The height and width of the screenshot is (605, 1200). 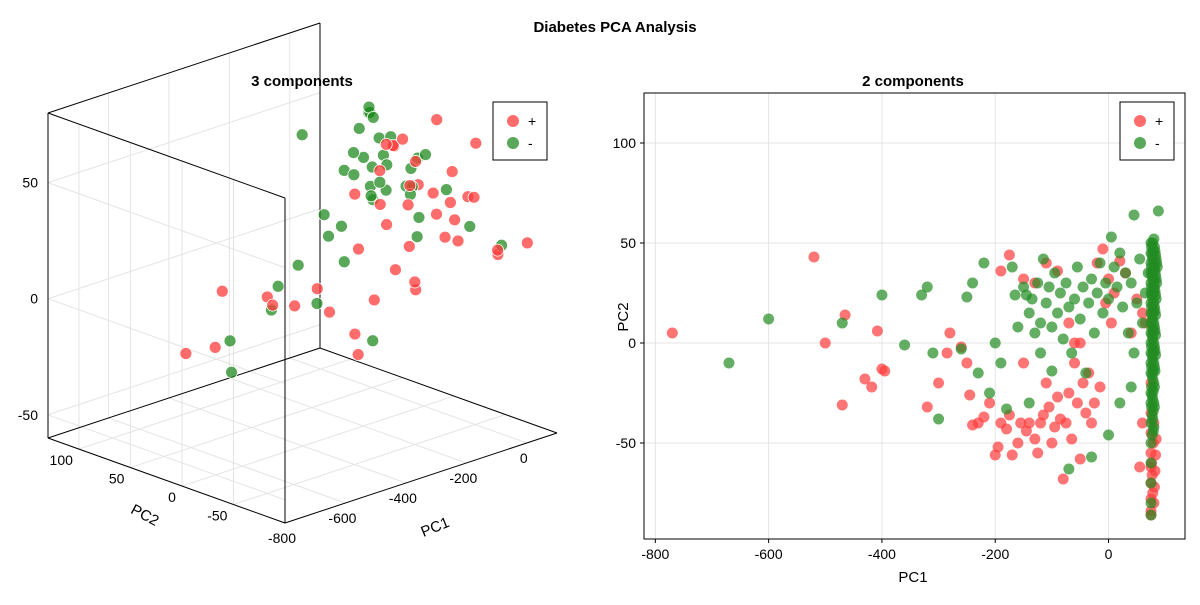 I want to click on chart-2d-ytick-label-2: 50, so click(x=628, y=243).